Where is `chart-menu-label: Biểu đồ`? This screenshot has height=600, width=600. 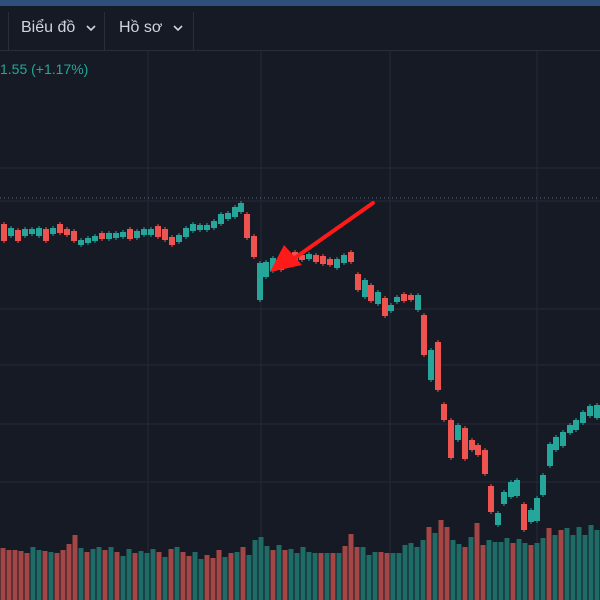 chart-menu-label: Biểu đồ is located at coordinates (48, 27).